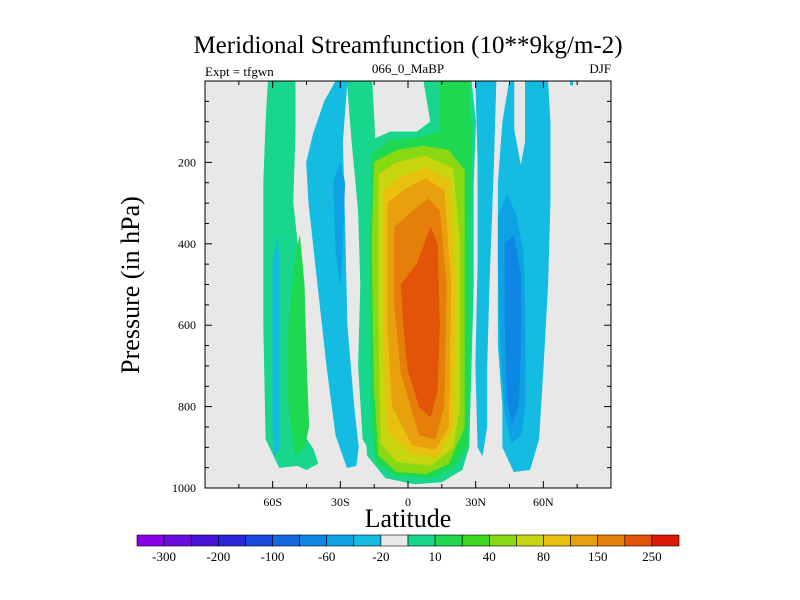 The width and height of the screenshot is (800, 600). I want to click on colorbar-label: -100, so click(273, 556).